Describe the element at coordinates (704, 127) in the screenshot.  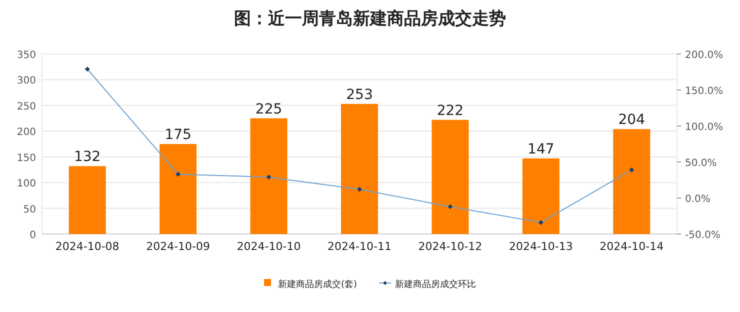
I see `y2-tick-label: 100.0%` at that location.